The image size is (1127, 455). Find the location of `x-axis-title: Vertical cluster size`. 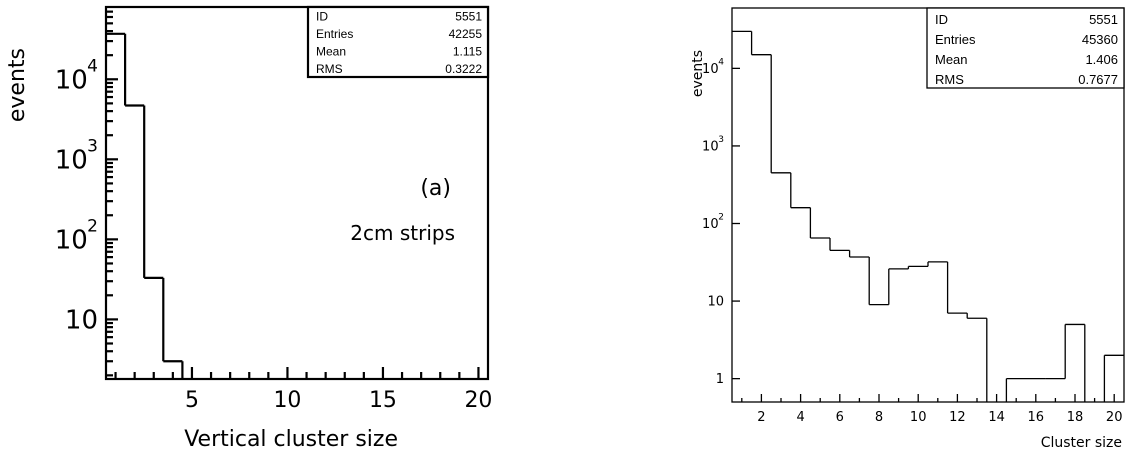

x-axis-title: Vertical cluster size is located at coordinates (291, 439).